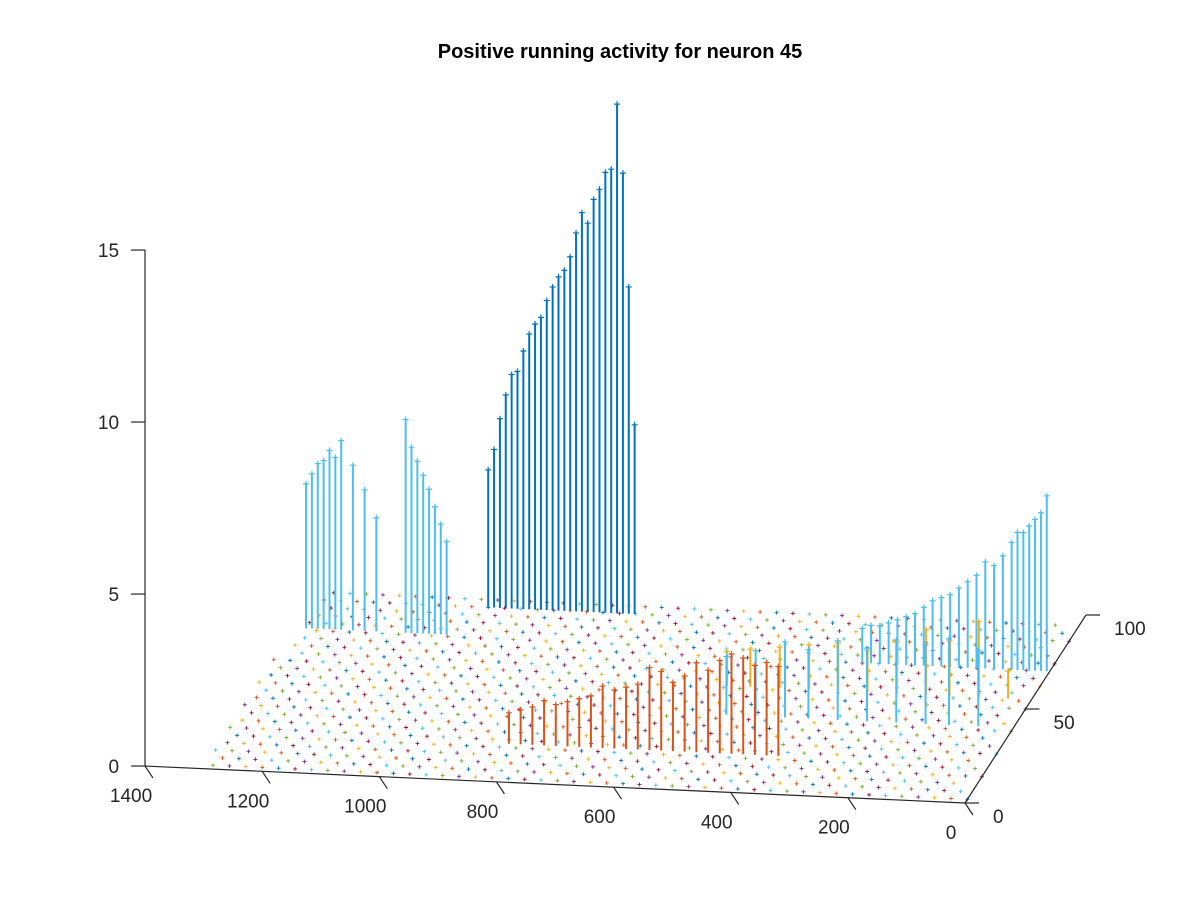  Describe the element at coordinates (365, 807) in the screenshot. I see `x-tick-label: 1000` at that location.